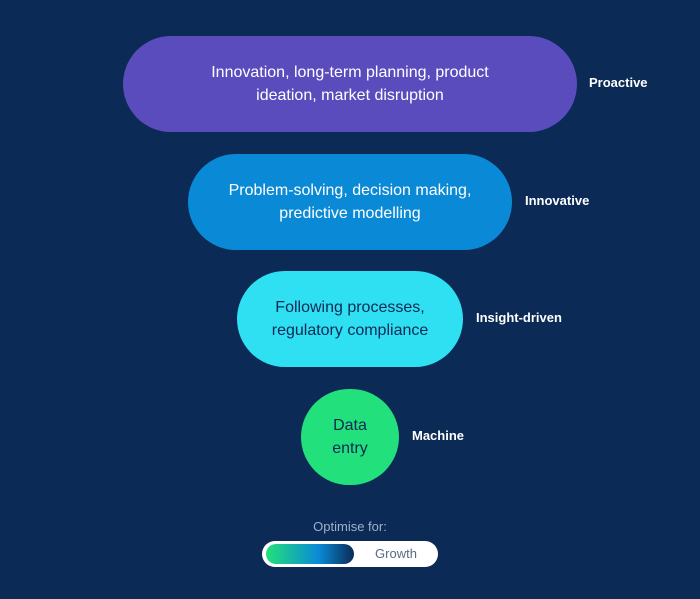  I want to click on tier-machine-label: Machine, so click(438, 435).